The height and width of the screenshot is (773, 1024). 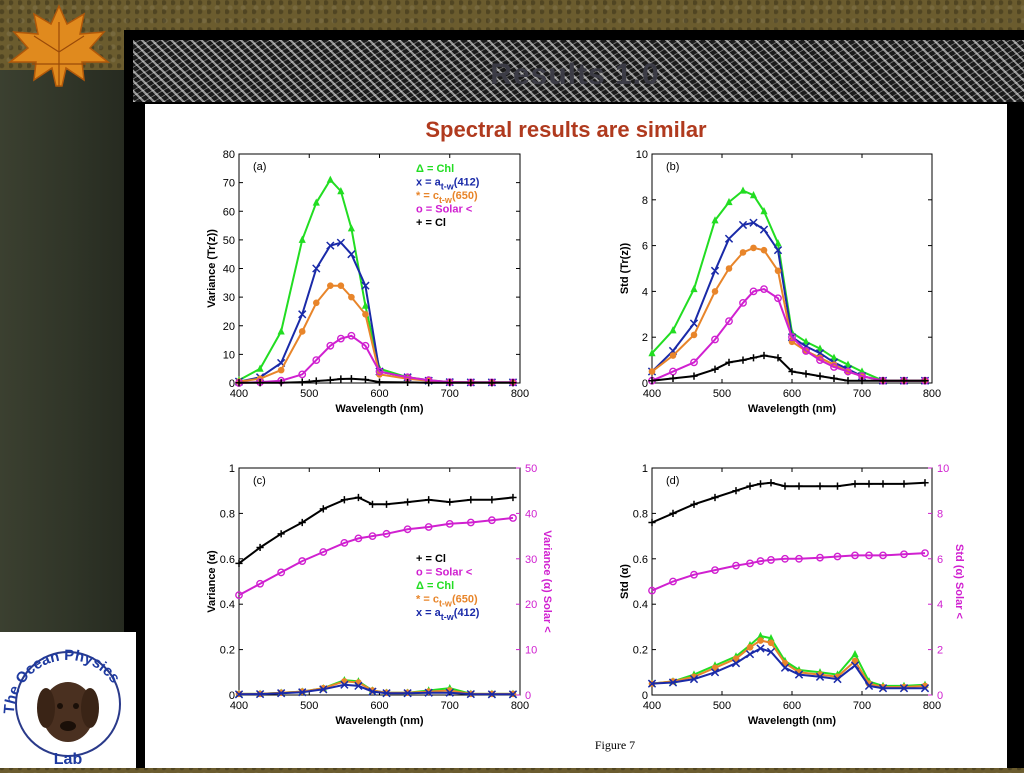 What do you see at coordinates (640, 514) in the screenshot?
I see `y-tick-label: 0.8` at bounding box center [640, 514].